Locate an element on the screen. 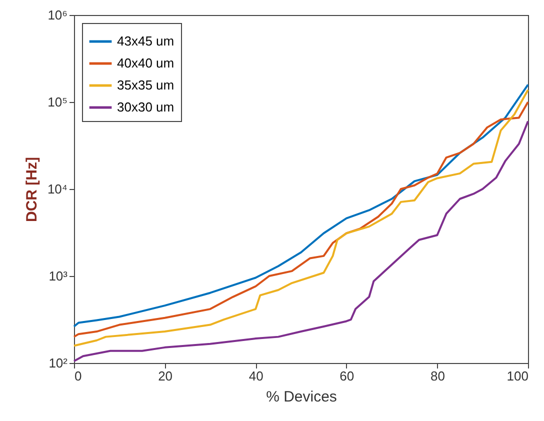 The width and height of the screenshot is (544, 421). x-tick-label: 40 is located at coordinates (256, 376).